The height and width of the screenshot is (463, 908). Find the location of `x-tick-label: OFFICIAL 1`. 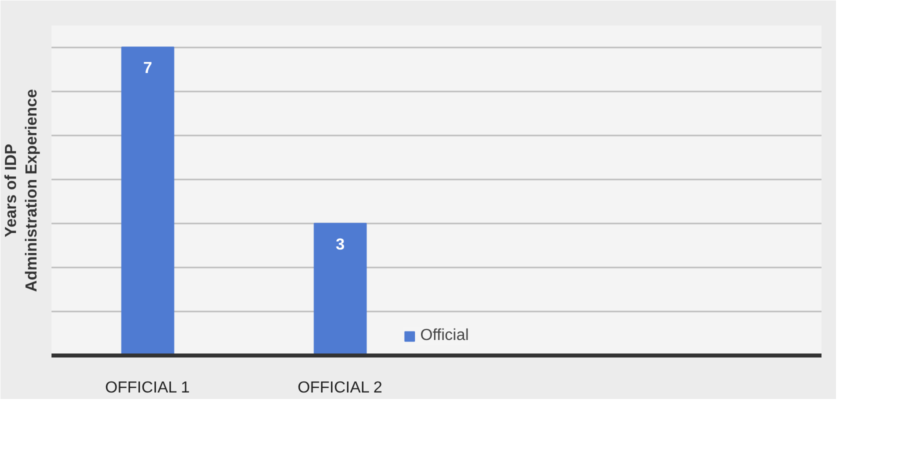

x-tick-label: OFFICIAL 1 is located at coordinates (147, 388).